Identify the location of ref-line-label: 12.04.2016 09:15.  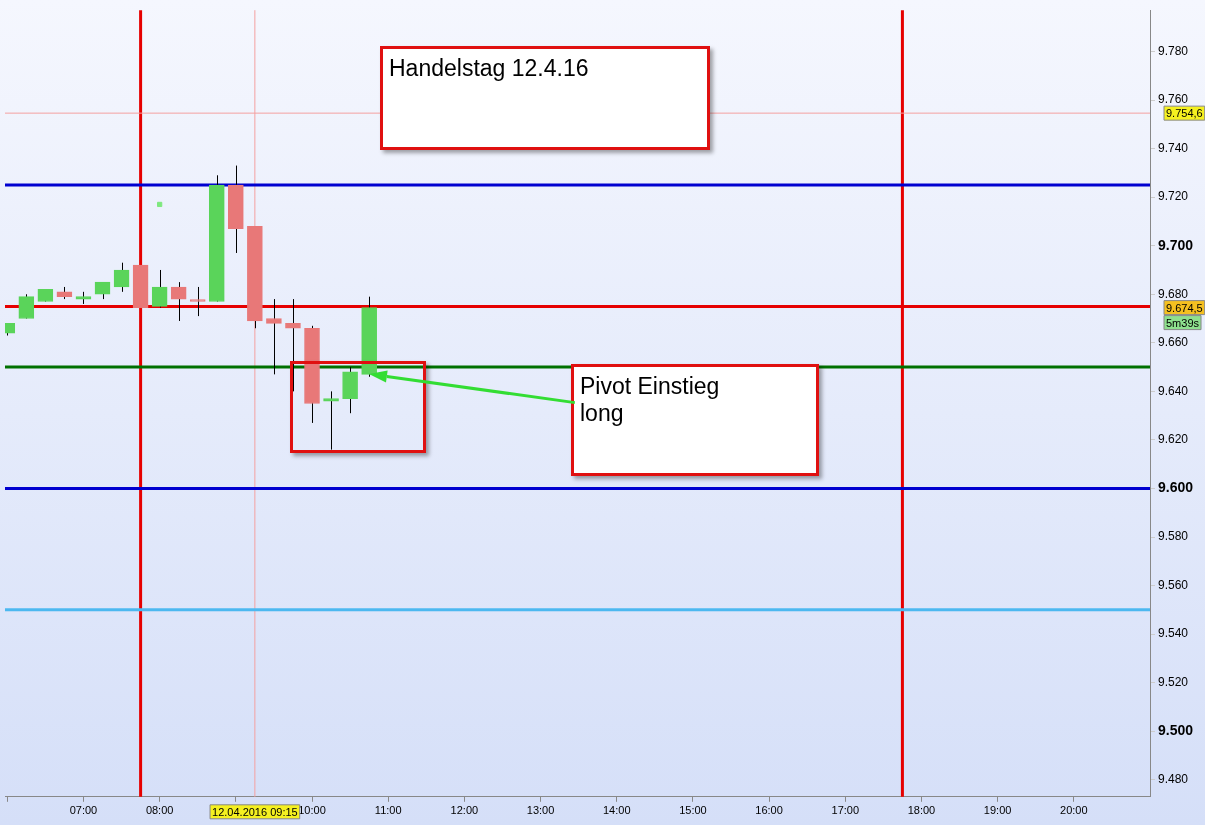
(255, 811).